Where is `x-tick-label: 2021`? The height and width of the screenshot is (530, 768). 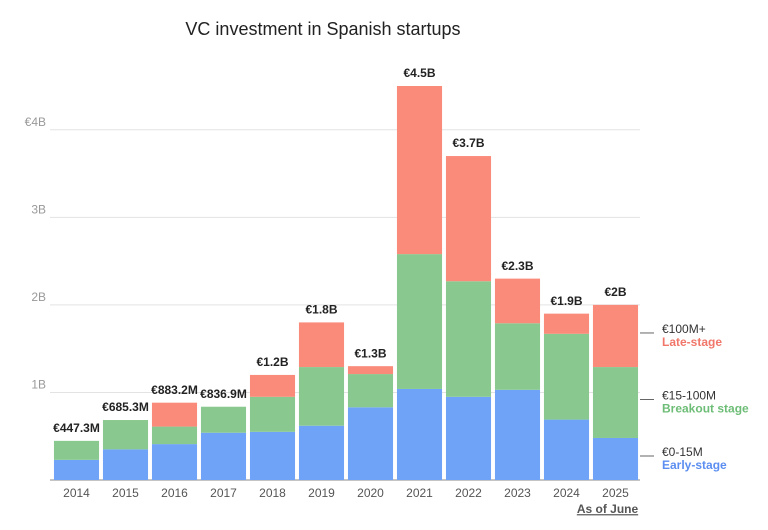 x-tick-label: 2021 is located at coordinates (419, 493).